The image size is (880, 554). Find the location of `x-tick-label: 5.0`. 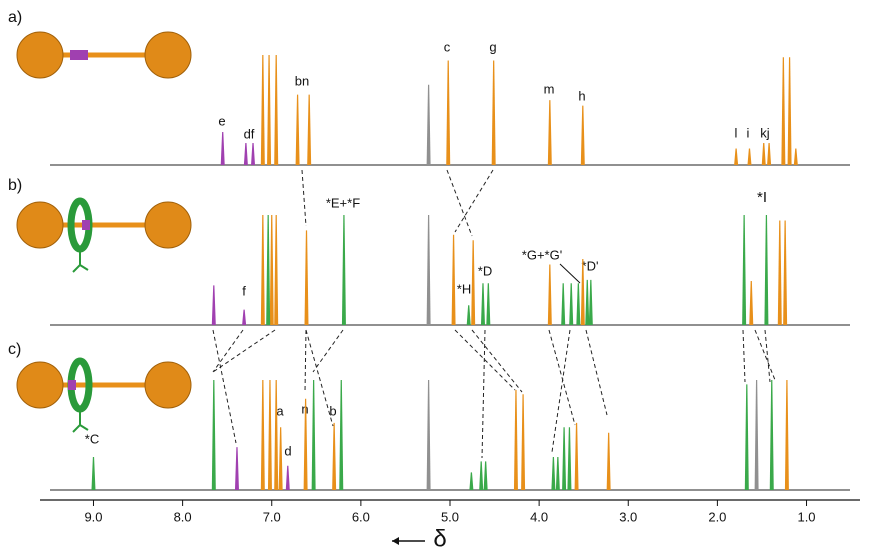

x-tick-label: 5.0 is located at coordinates (450, 516).